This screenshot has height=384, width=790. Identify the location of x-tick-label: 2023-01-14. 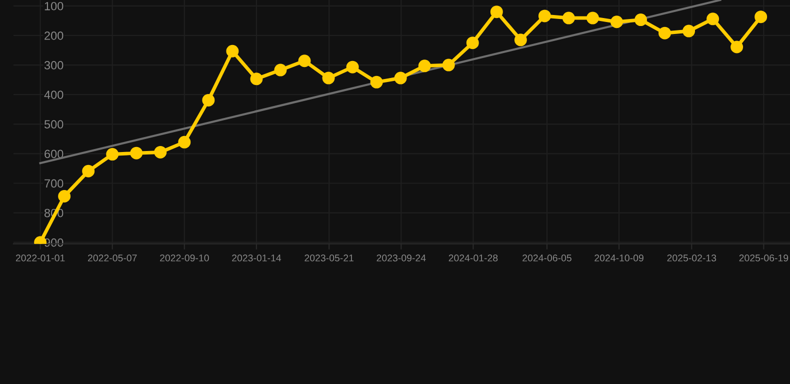
(257, 258).